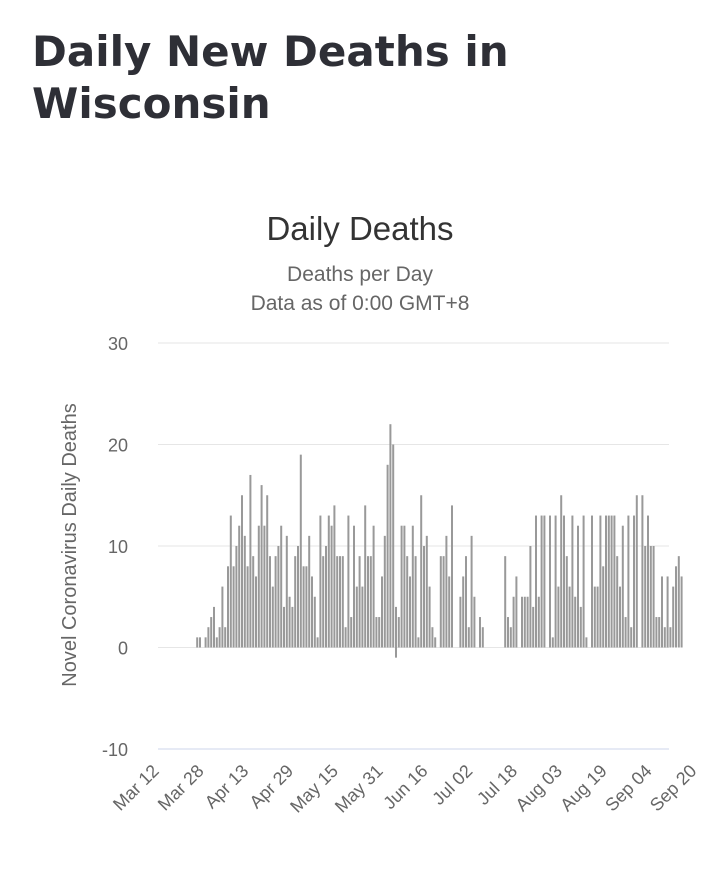  What do you see at coordinates (118, 344) in the screenshot?
I see `y-tick-label: 30` at bounding box center [118, 344].